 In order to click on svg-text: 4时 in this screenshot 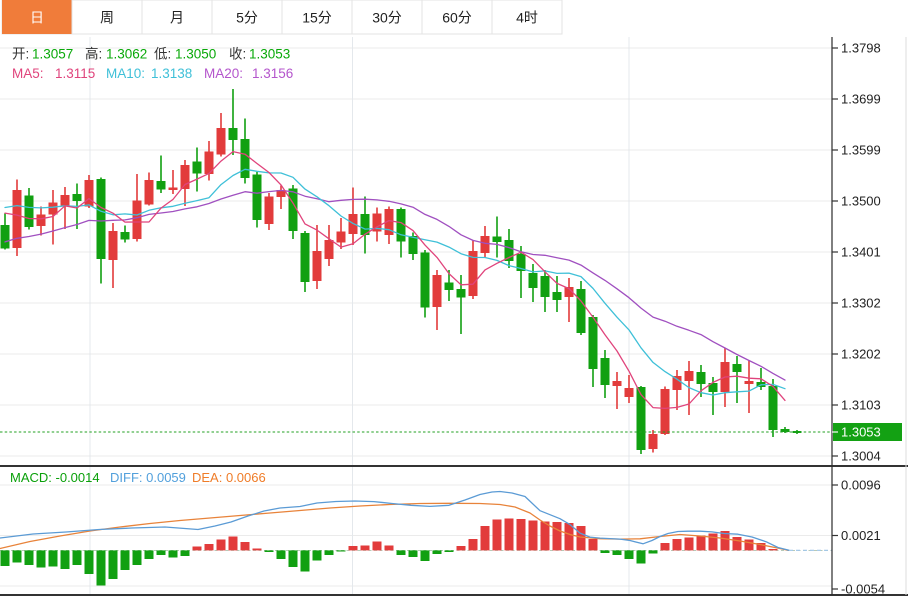, I will do `click(527, 18)`.